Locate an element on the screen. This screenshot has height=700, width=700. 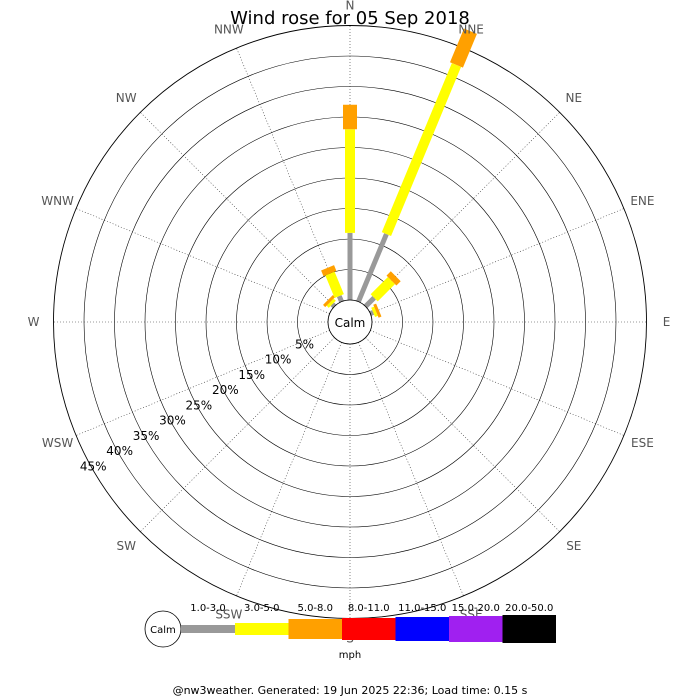
direction-label-wnw: WNW is located at coordinates (57, 201).